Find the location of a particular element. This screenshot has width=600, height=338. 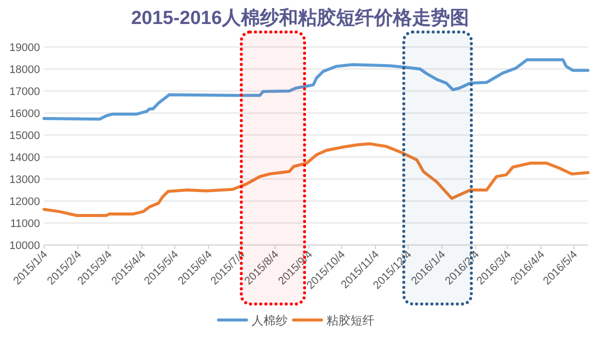

legend-label: 人棉纱 is located at coordinates (270, 321).